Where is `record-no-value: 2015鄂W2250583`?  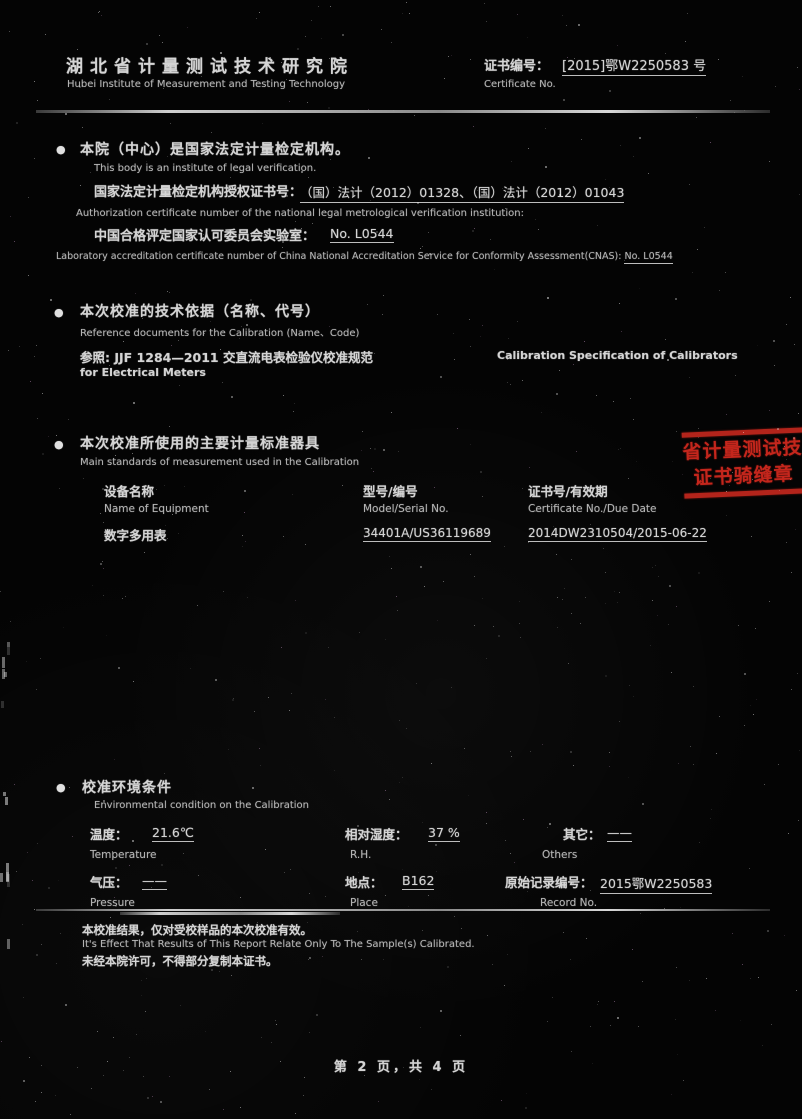
record-no-value: 2015鄂W2250583 is located at coordinates (656, 883).